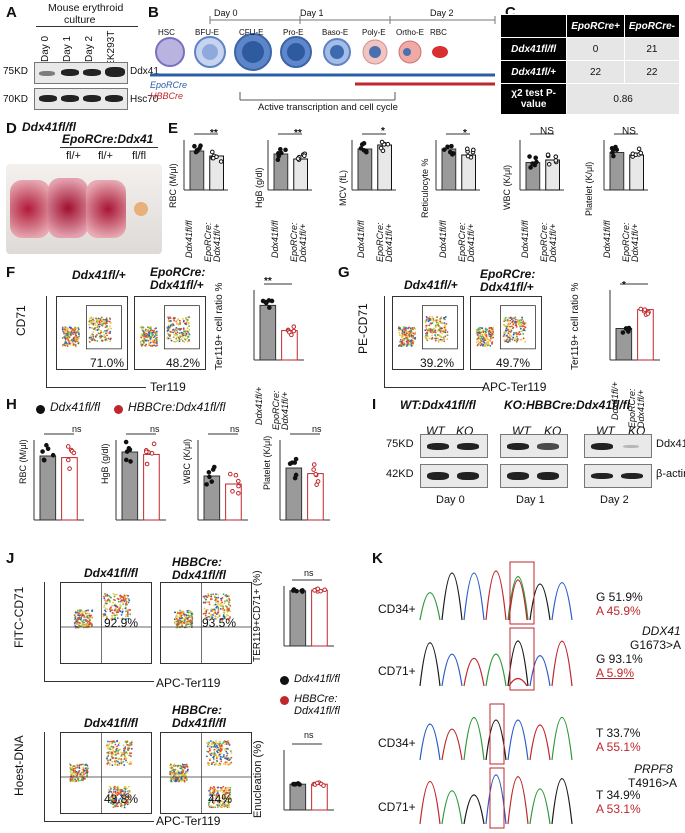 The image size is (685, 833). What do you see at coordinates (298, 618) in the screenshot?
I see `bar` at bounding box center [298, 618].